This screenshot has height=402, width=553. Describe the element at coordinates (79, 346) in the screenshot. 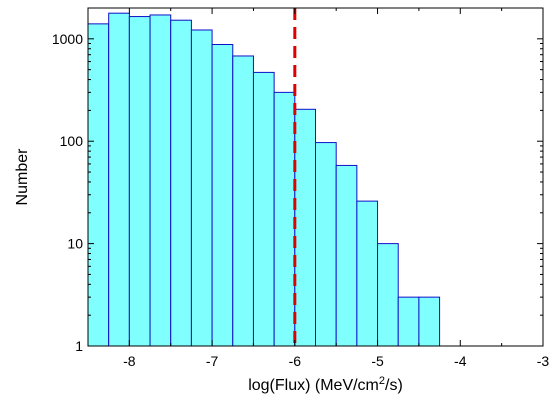

I see `y-tick-label: 1` at that location.